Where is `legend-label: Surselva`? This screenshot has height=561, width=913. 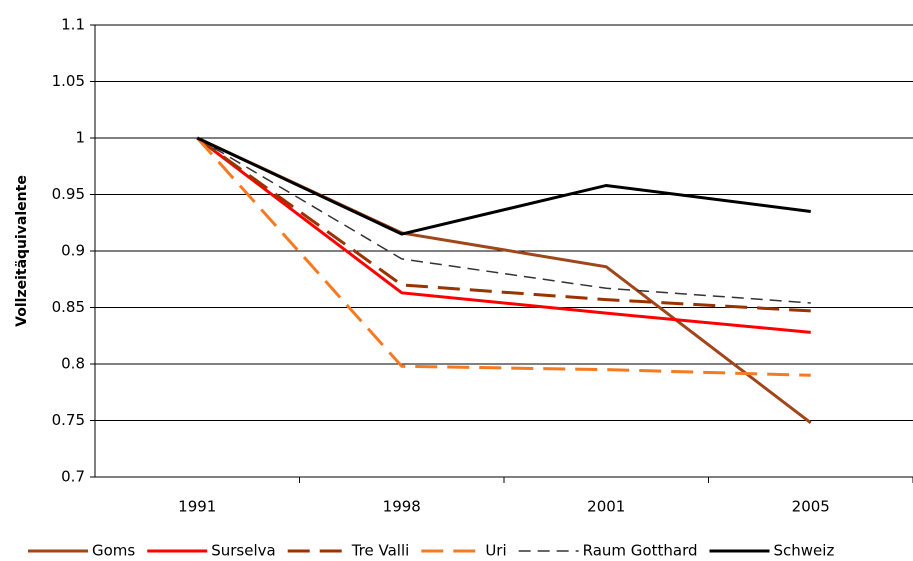 legend-label: Surselva is located at coordinates (243, 551).